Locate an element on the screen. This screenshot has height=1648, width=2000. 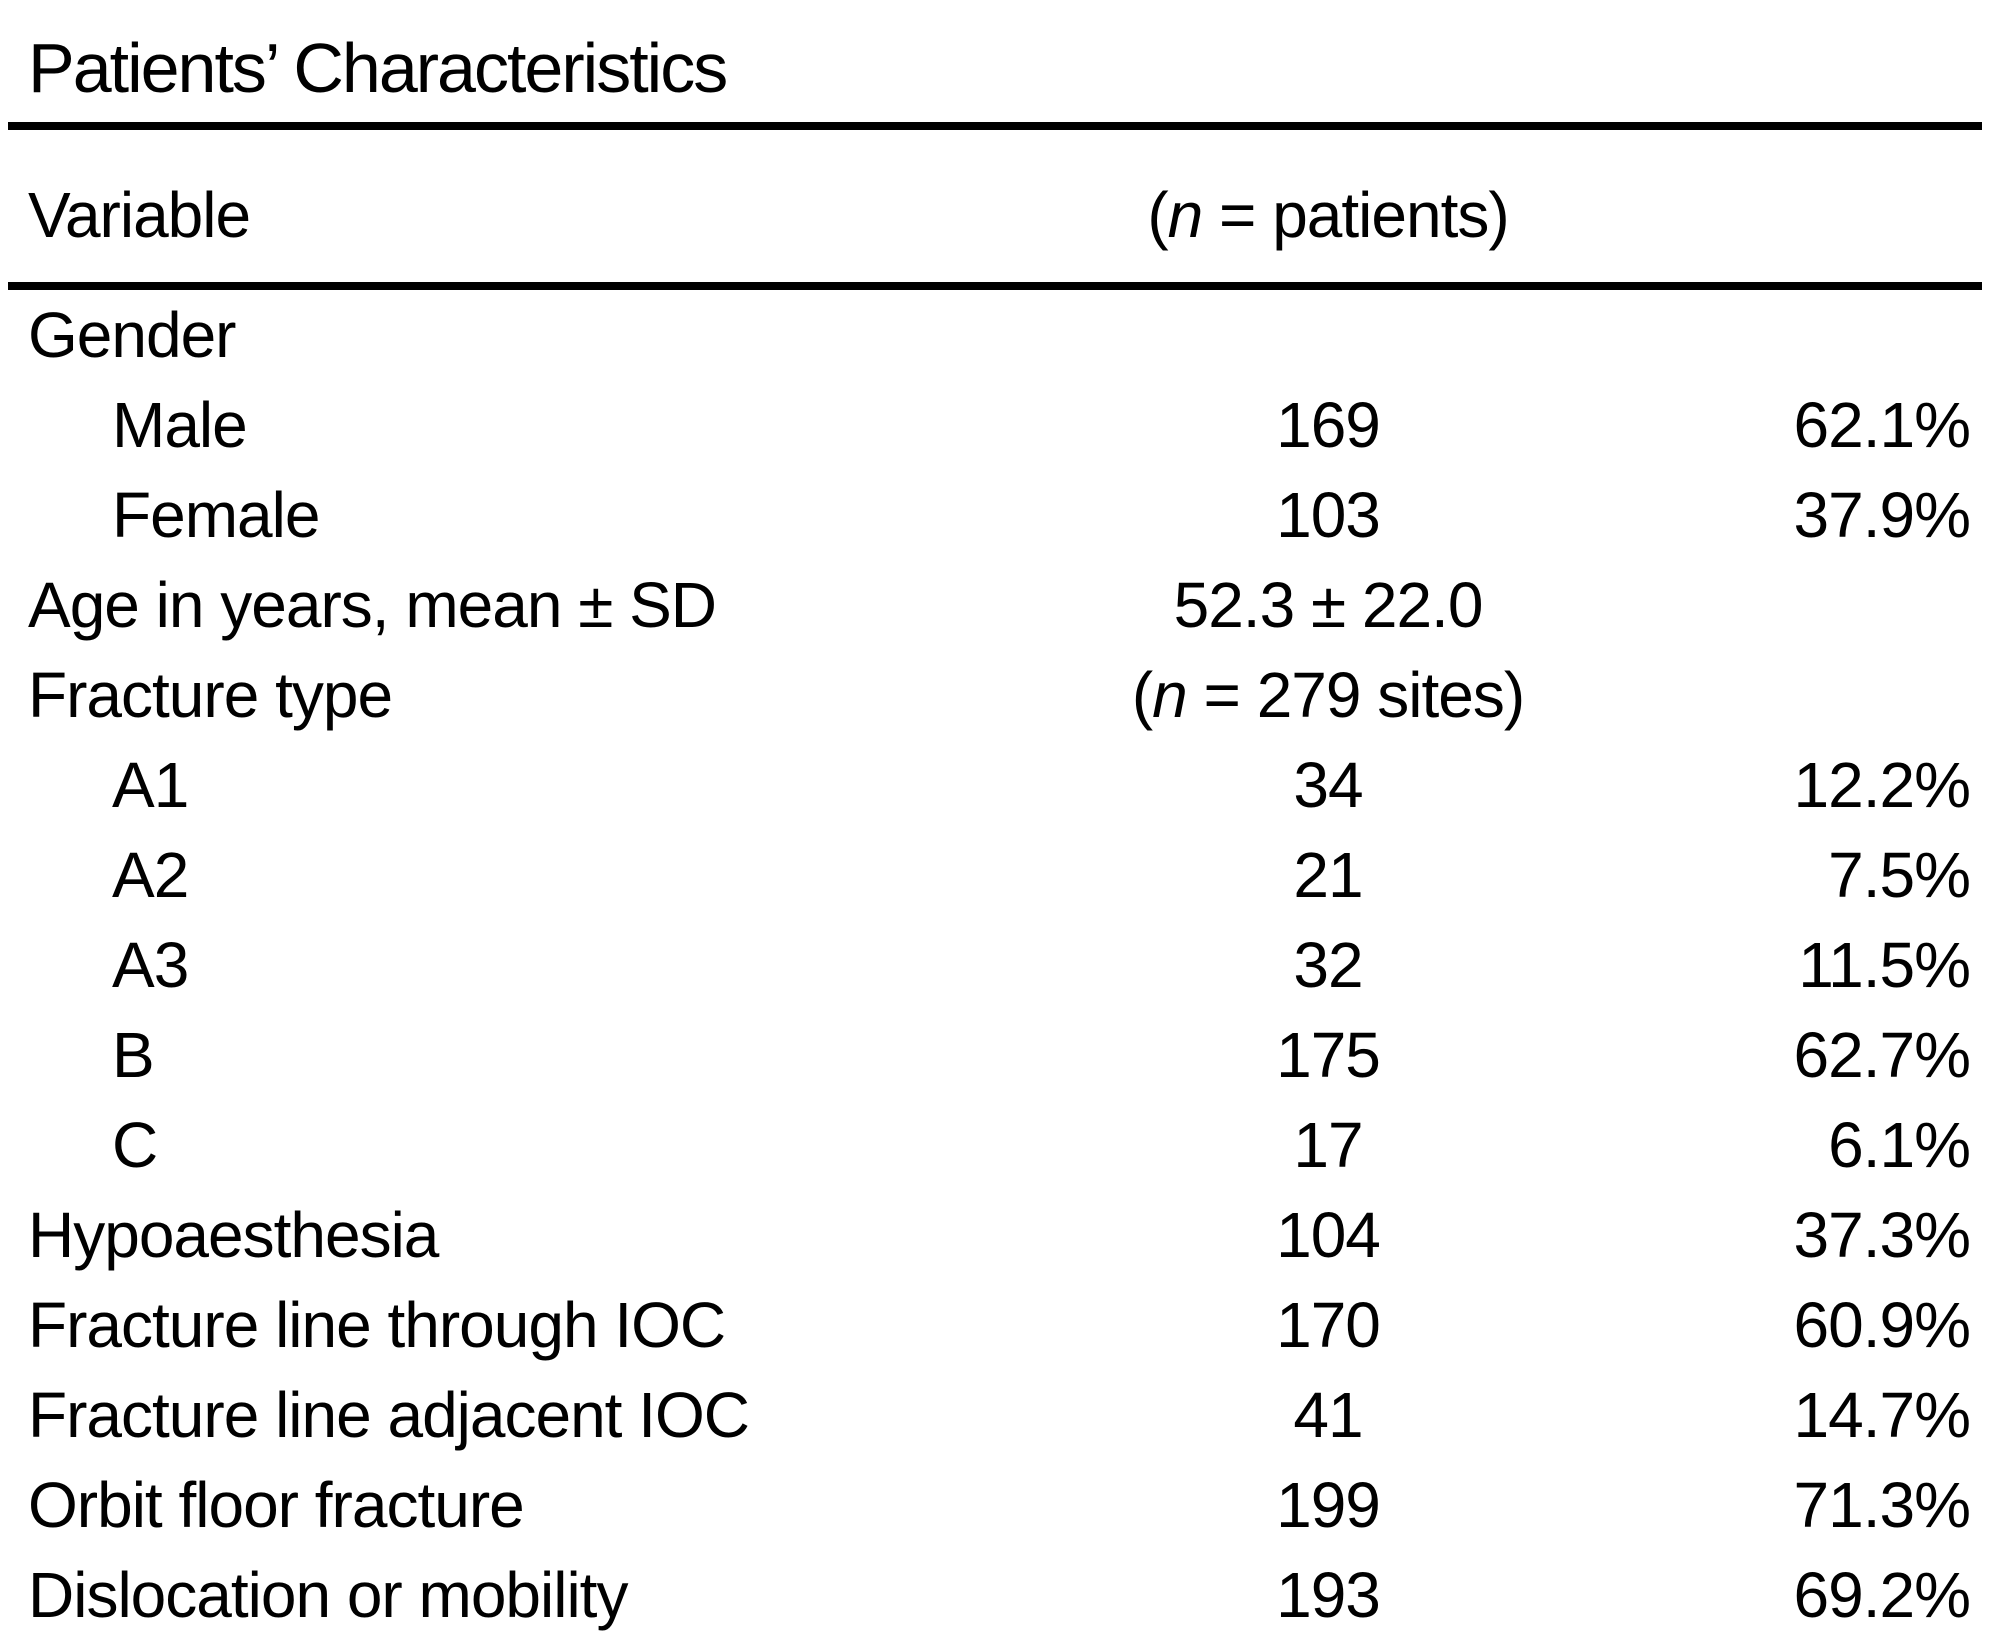
row-n-value: 32 is located at coordinates (1328, 965).